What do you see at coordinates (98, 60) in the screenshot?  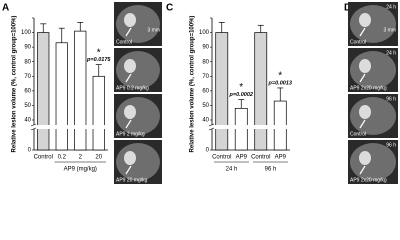 I see `p-value: p=0.0175` at bounding box center [98, 60].